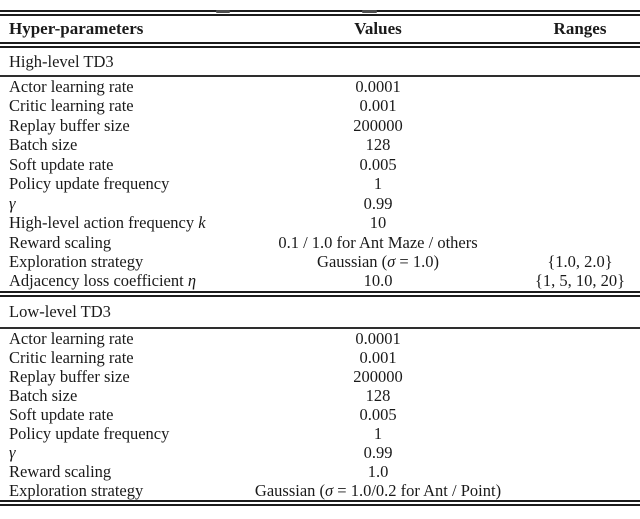  I want to click on table-bottom-rule, so click(320, 502).